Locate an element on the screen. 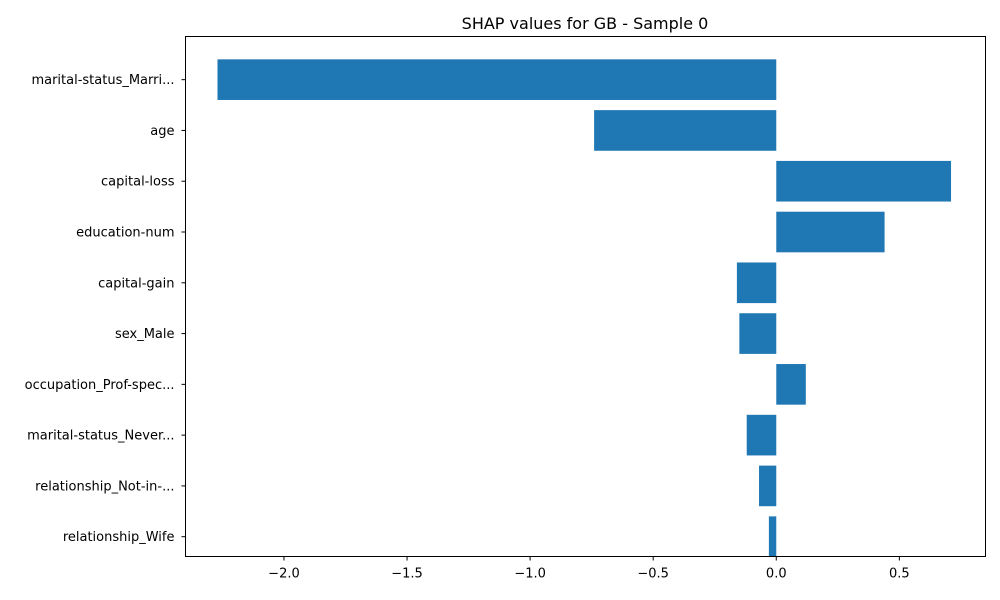 This screenshot has width=1000, height=600. x-axis-ticks: −2.0 −1.5 −1.0 −0.5 0.0 0.5 is located at coordinates (589, 569).